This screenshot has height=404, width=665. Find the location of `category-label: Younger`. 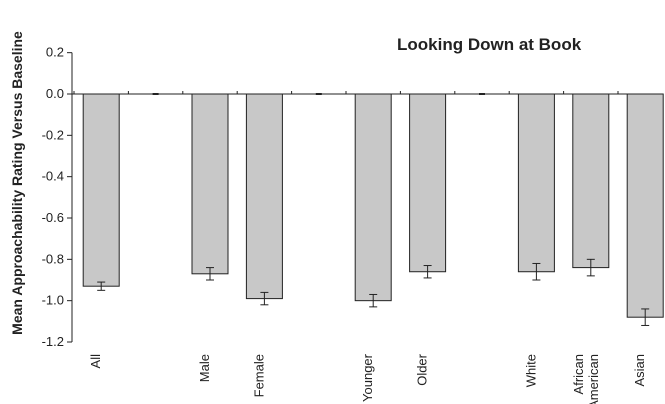

category-label: Younger is located at coordinates (367, 377).